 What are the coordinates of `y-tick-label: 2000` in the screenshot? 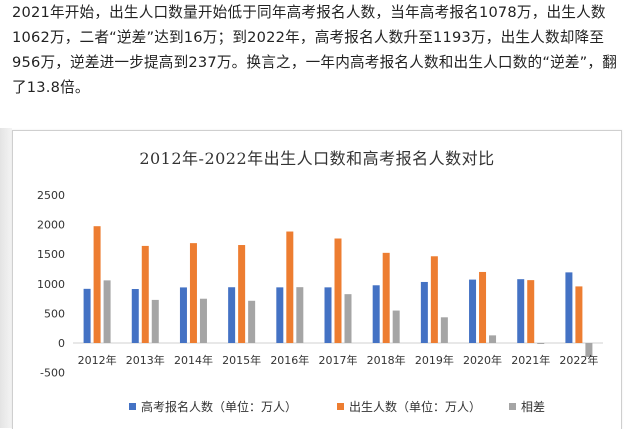 It's located at (51, 225).